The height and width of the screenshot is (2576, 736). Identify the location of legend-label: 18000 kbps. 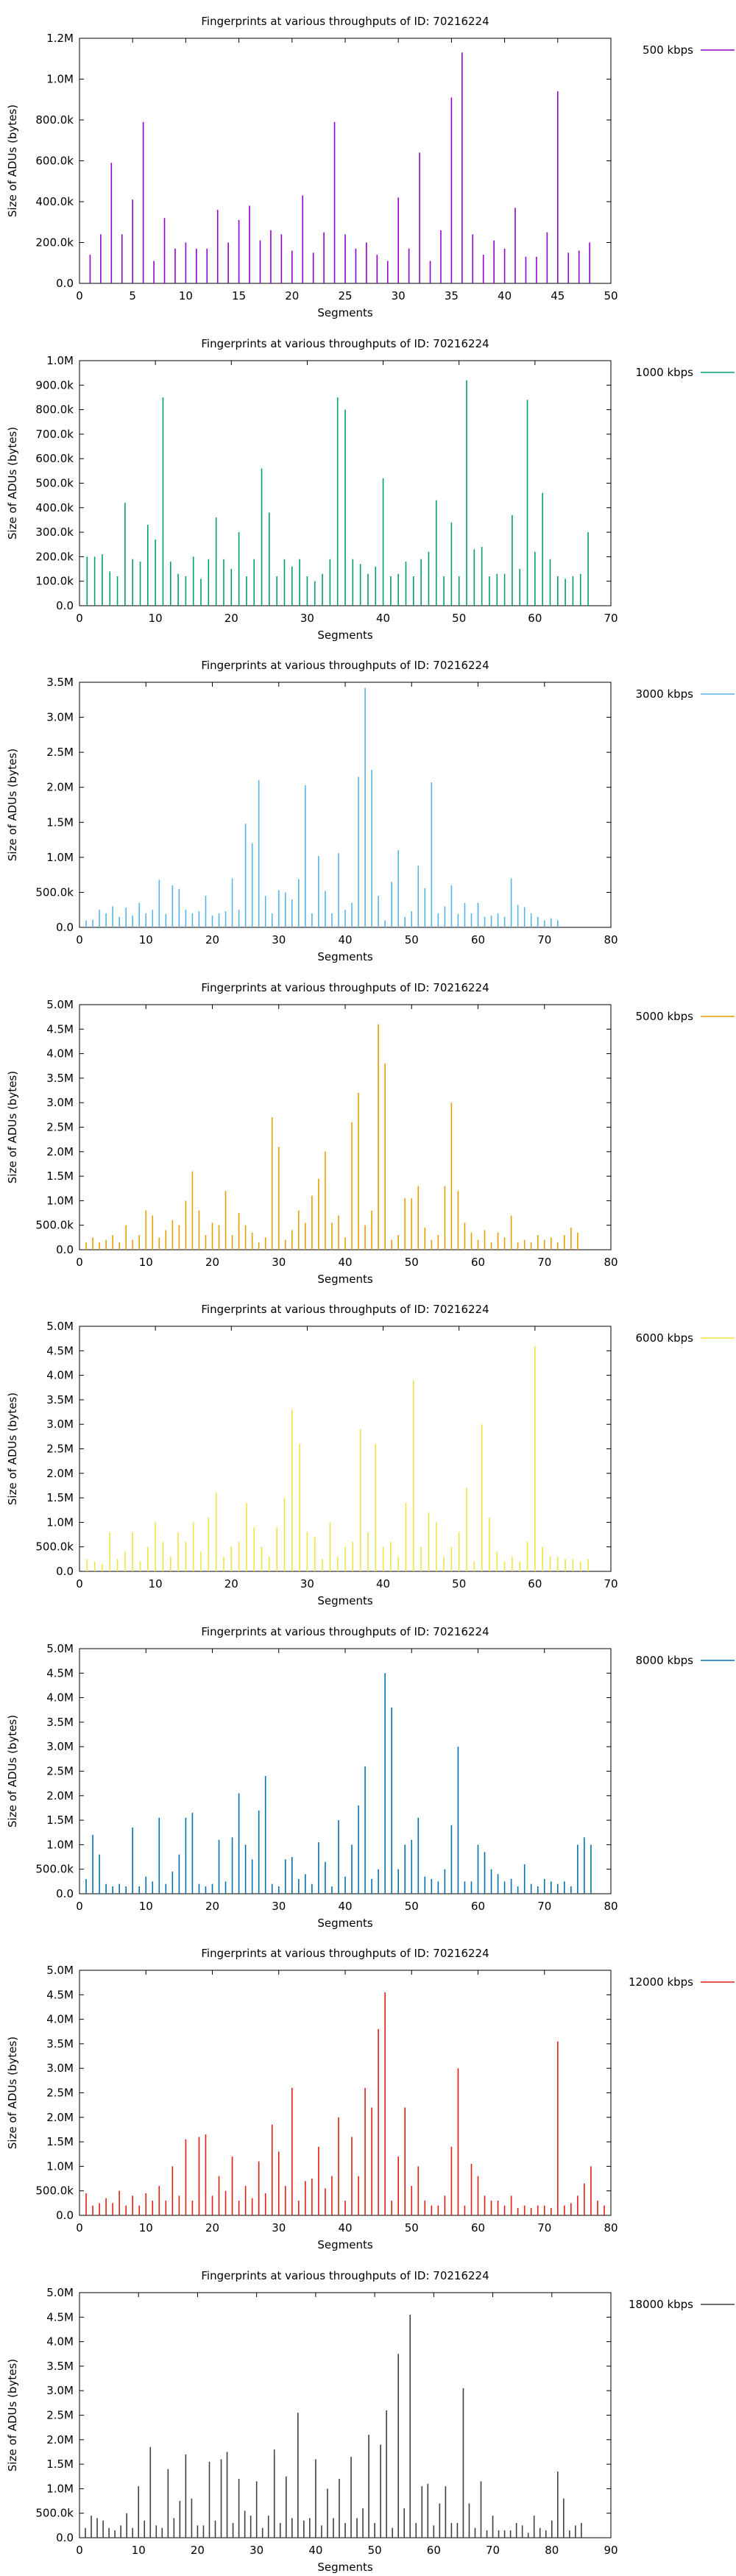
(661, 2304).